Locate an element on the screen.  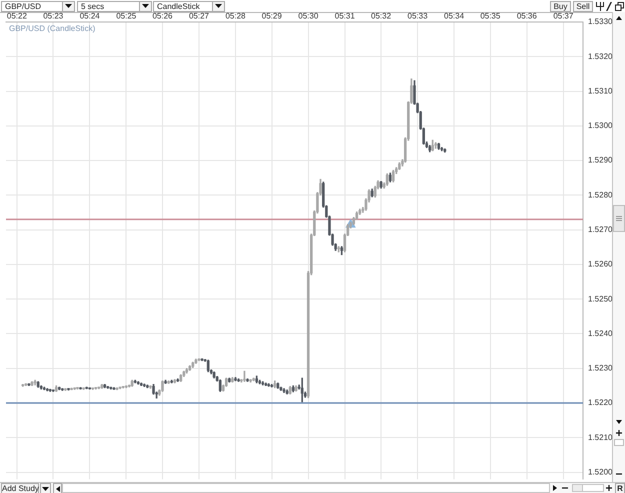
x-tick-label: 05:28 is located at coordinates (235, 15).